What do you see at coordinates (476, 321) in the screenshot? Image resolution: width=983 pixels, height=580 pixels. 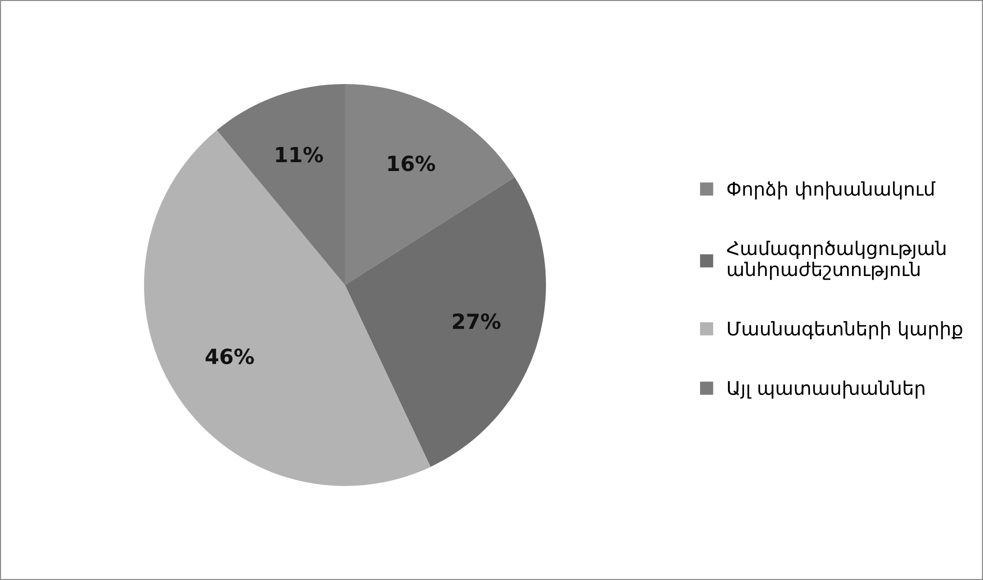 I see `data-label: 27%` at bounding box center [476, 321].